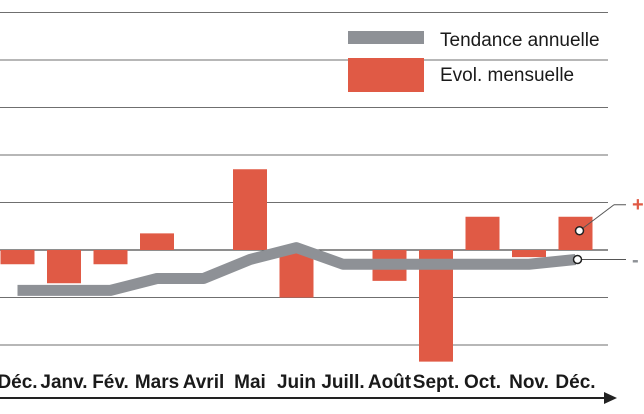  I want to click on legend-swatch-monthly, so click(386, 75).